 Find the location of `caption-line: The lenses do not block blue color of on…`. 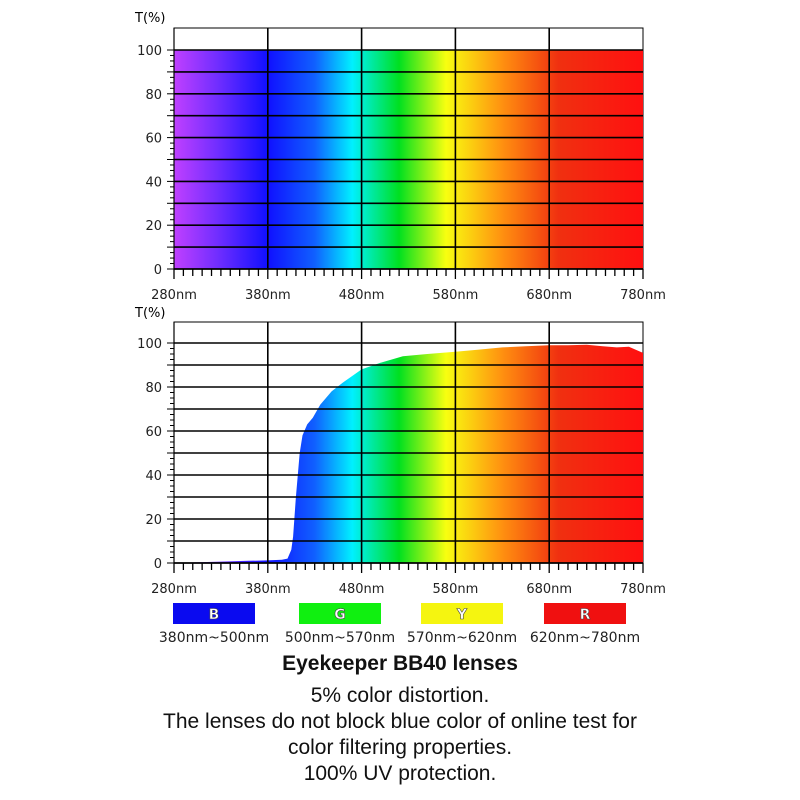

caption-line: The lenses do not block blue color of on… is located at coordinates (400, 721).